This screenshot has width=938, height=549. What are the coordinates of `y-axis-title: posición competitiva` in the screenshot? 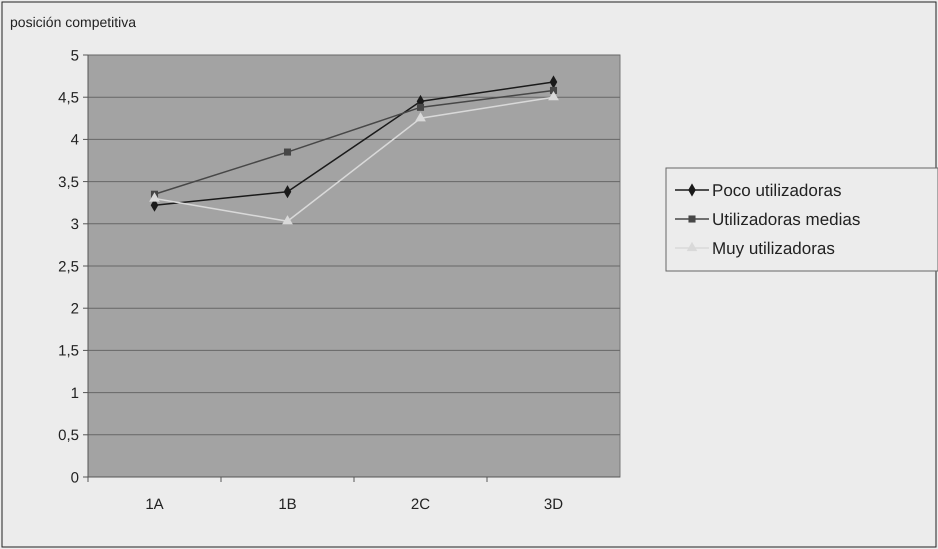 It's located at (73, 22).